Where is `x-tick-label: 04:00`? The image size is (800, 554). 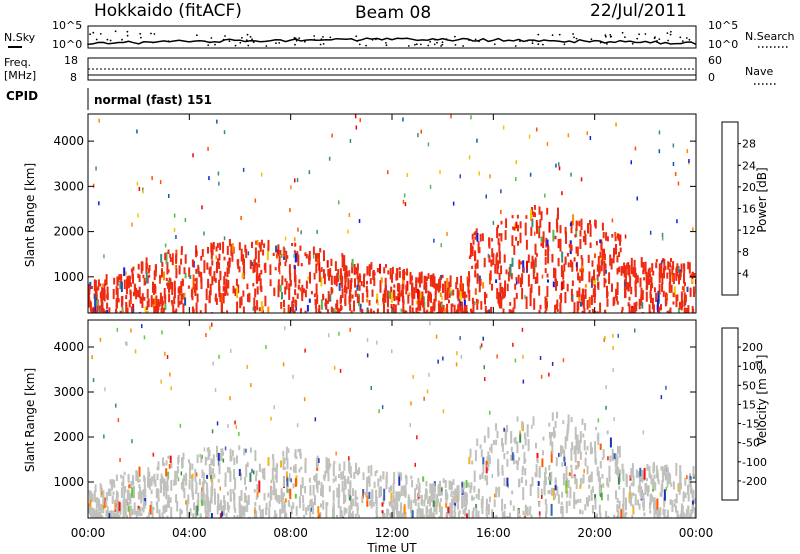
x-tick-label: 04:00 is located at coordinates (189, 533).